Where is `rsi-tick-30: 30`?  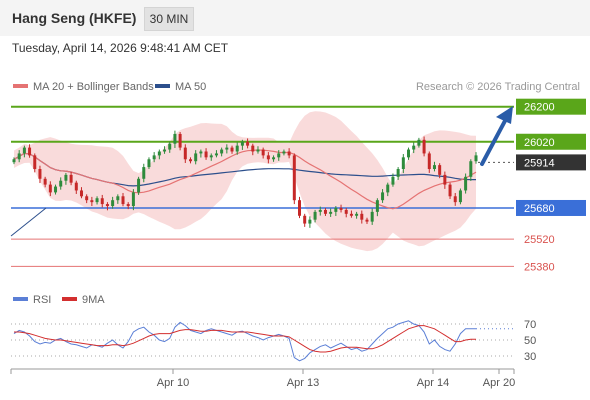
rsi-tick-30: 30 is located at coordinates (530, 357).